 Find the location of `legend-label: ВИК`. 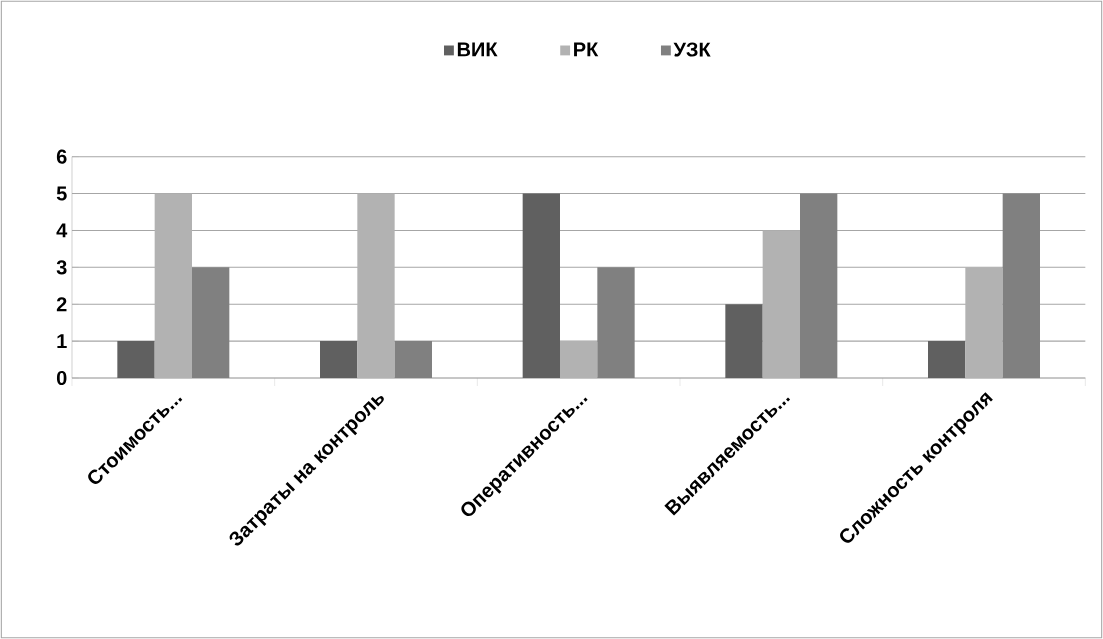

legend-label: ВИК is located at coordinates (477, 49).